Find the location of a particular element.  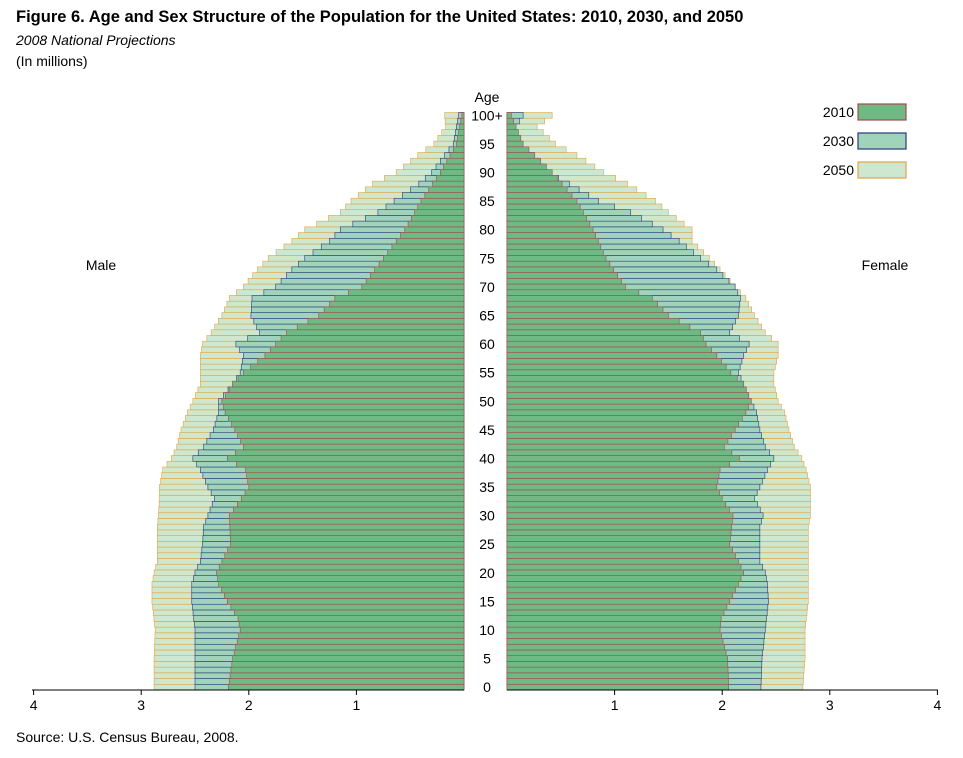

legend-label-2010: 2010 is located at coordinates (838, 112).